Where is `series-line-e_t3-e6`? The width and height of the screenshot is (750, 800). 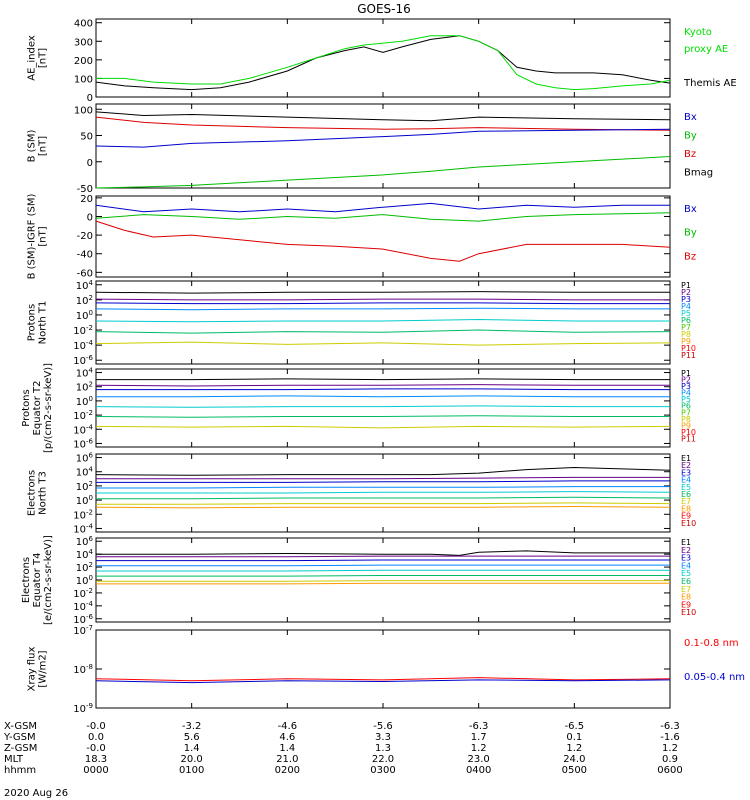 series-line-e_t3-e6 is located at coordinates (383, 498).